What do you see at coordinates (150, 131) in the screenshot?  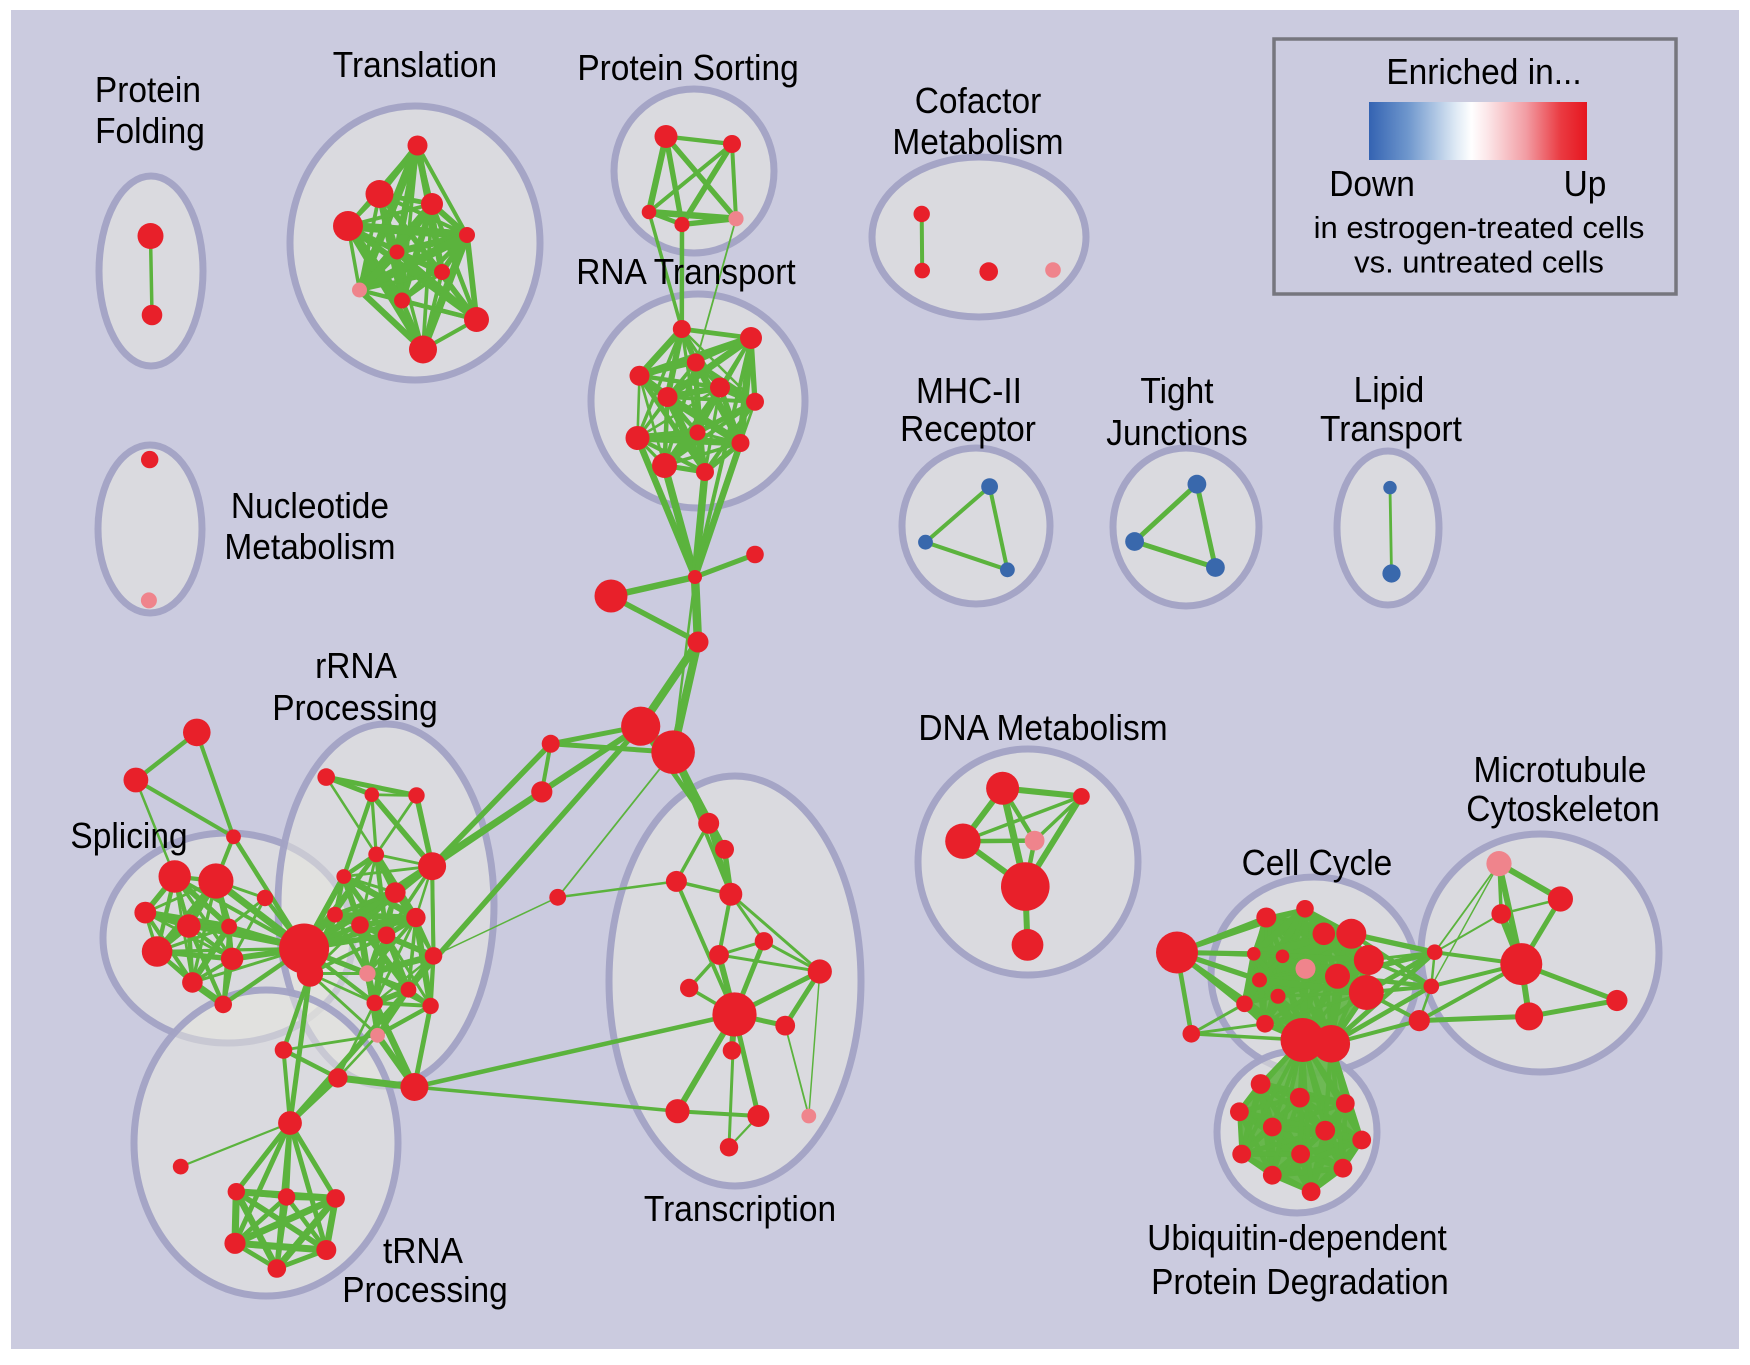 I see `svg-text: Folding` at bounding box center [150, 131].